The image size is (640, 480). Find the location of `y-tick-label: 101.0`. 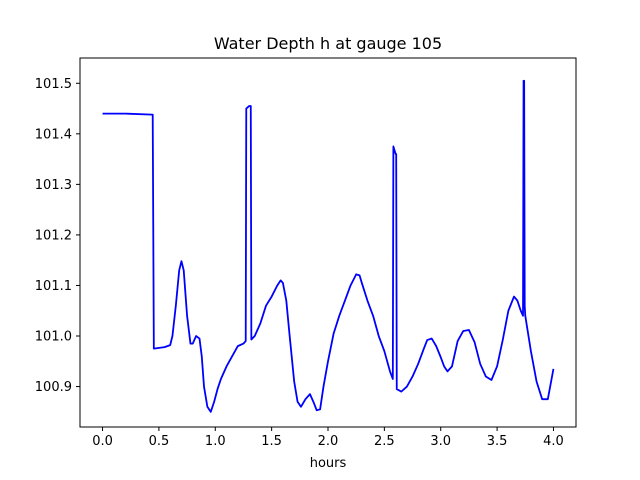

y-tick-label: 101.0 is located at coordinates (53, 337).